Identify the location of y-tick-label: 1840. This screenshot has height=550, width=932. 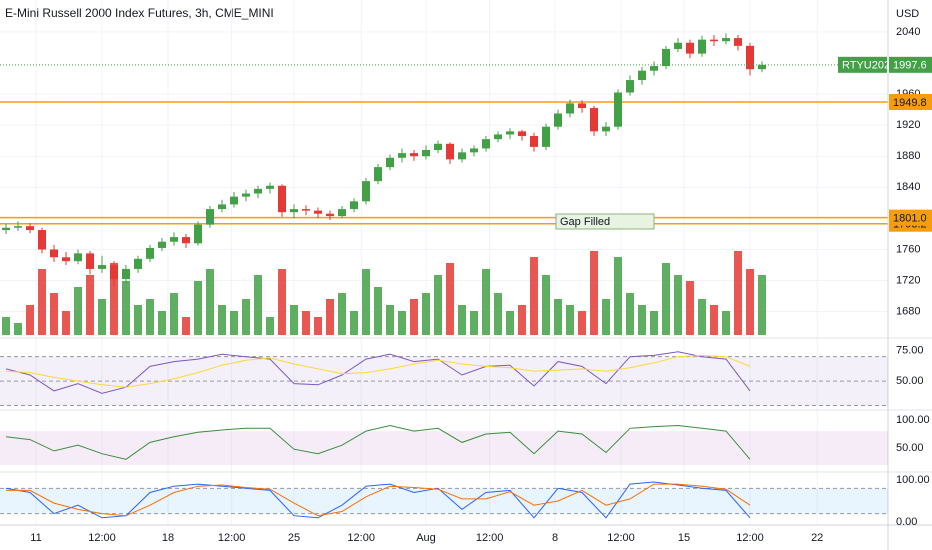
(908, 187).